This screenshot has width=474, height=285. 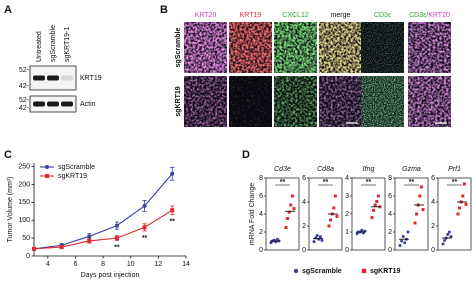 I want to click on panel-label: C, so click(x=8, y=155).